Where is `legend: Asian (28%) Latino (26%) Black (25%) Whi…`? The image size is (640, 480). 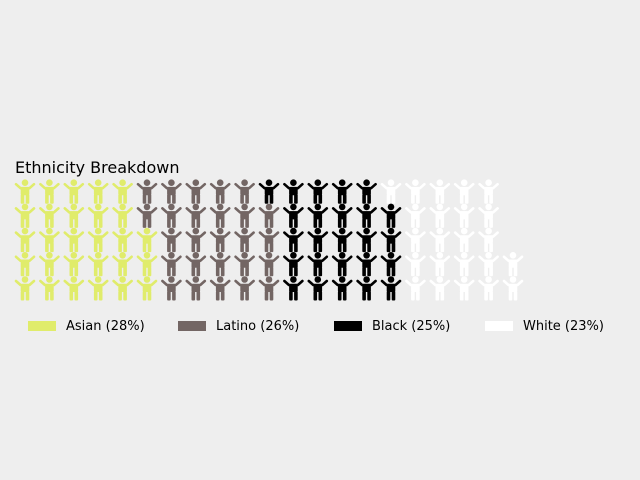 legend: Asian (28%) Latino (26%) Black (25%) Whi… is located at coordinates (320, 326).